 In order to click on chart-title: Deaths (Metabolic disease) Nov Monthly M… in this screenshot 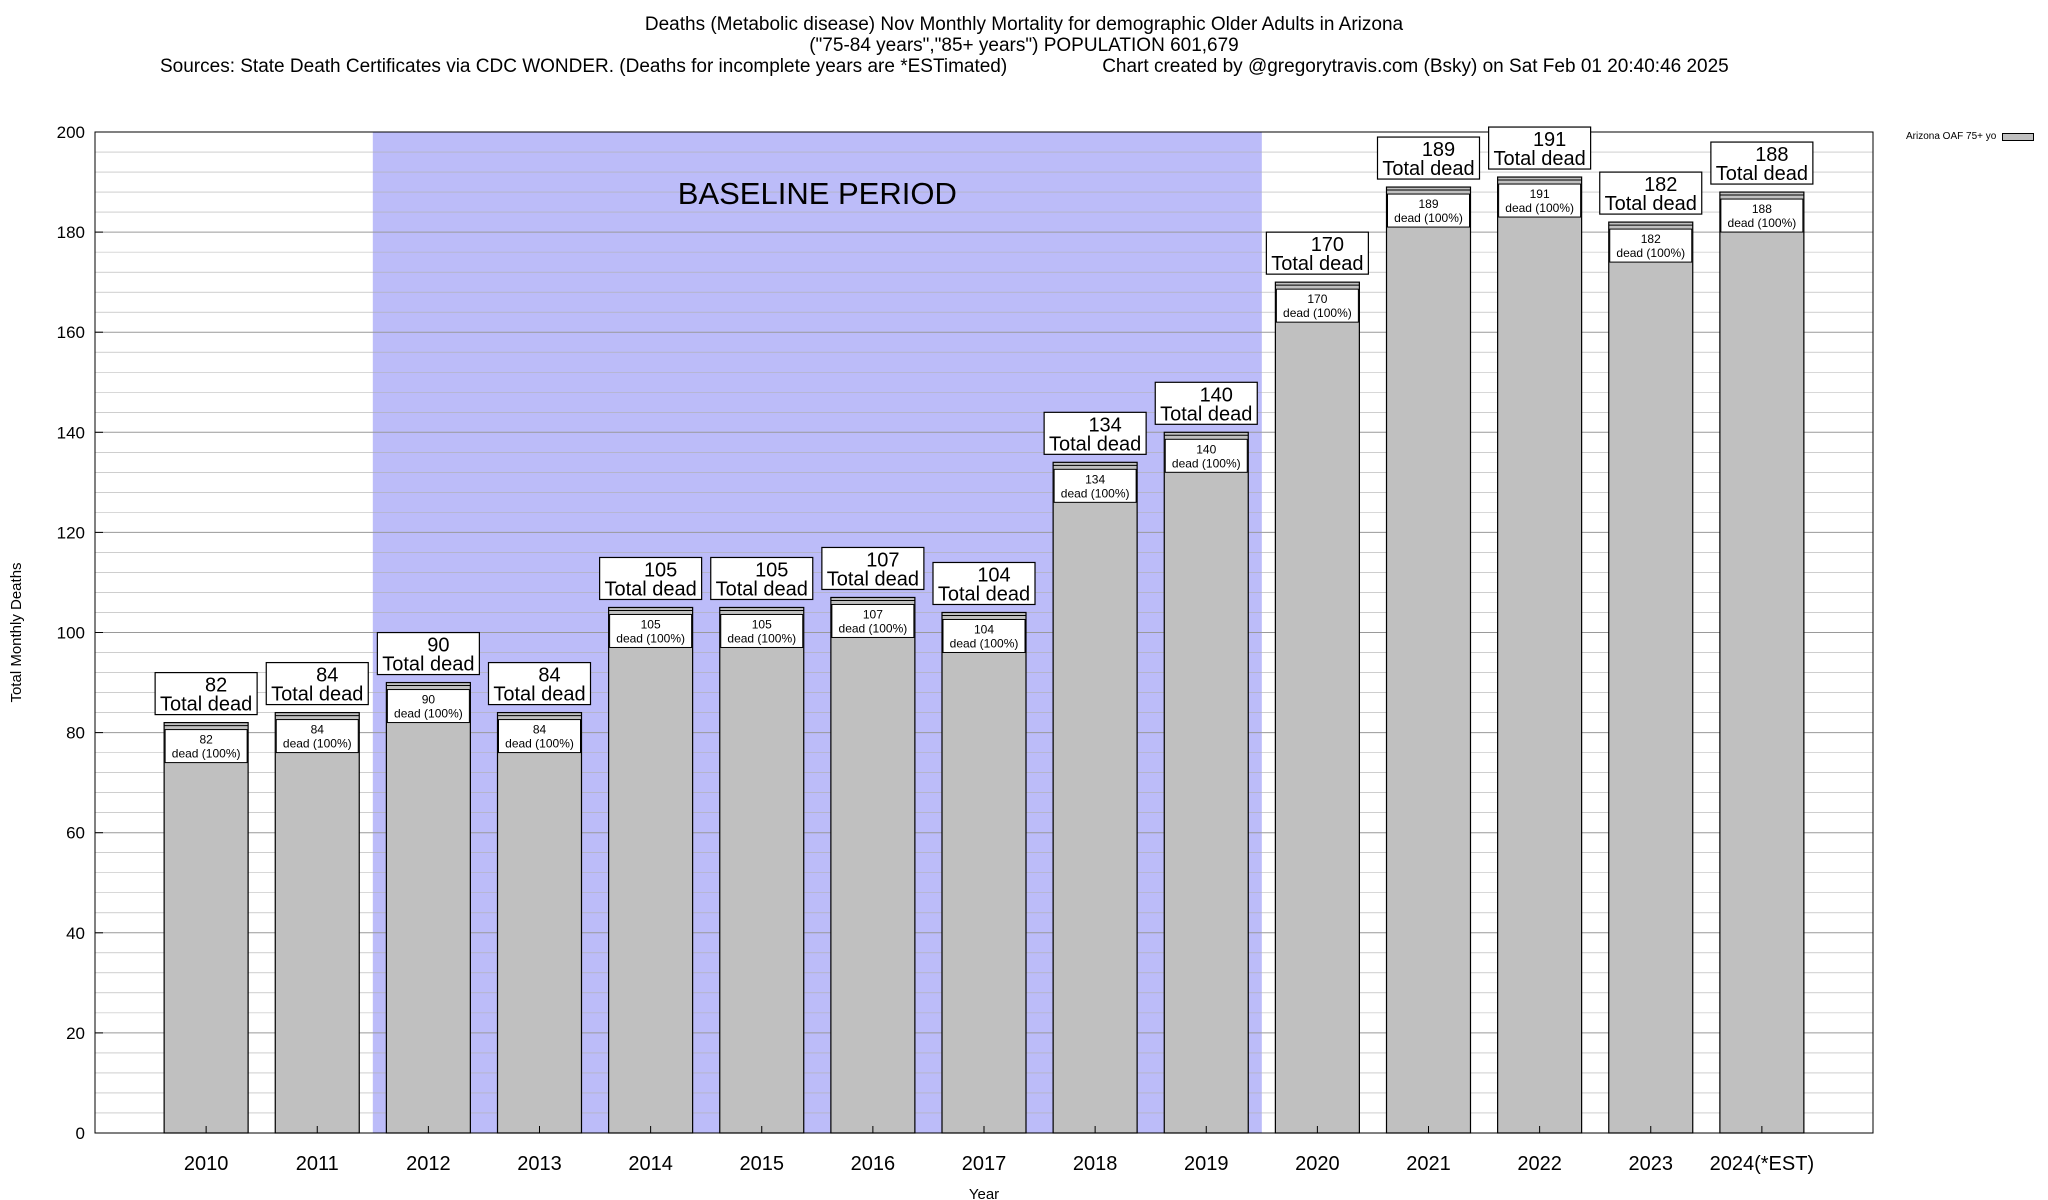, I will do `click(1024, 24)`.